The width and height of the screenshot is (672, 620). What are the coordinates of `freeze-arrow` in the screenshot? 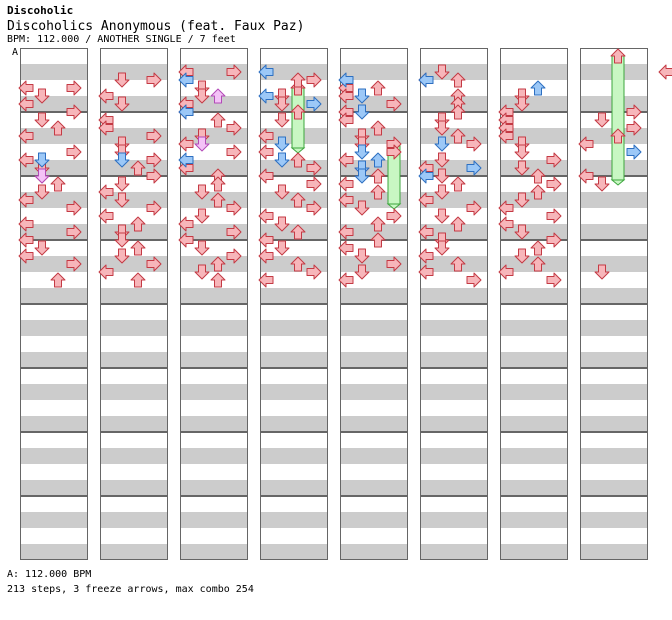 It's located at (618, 120).